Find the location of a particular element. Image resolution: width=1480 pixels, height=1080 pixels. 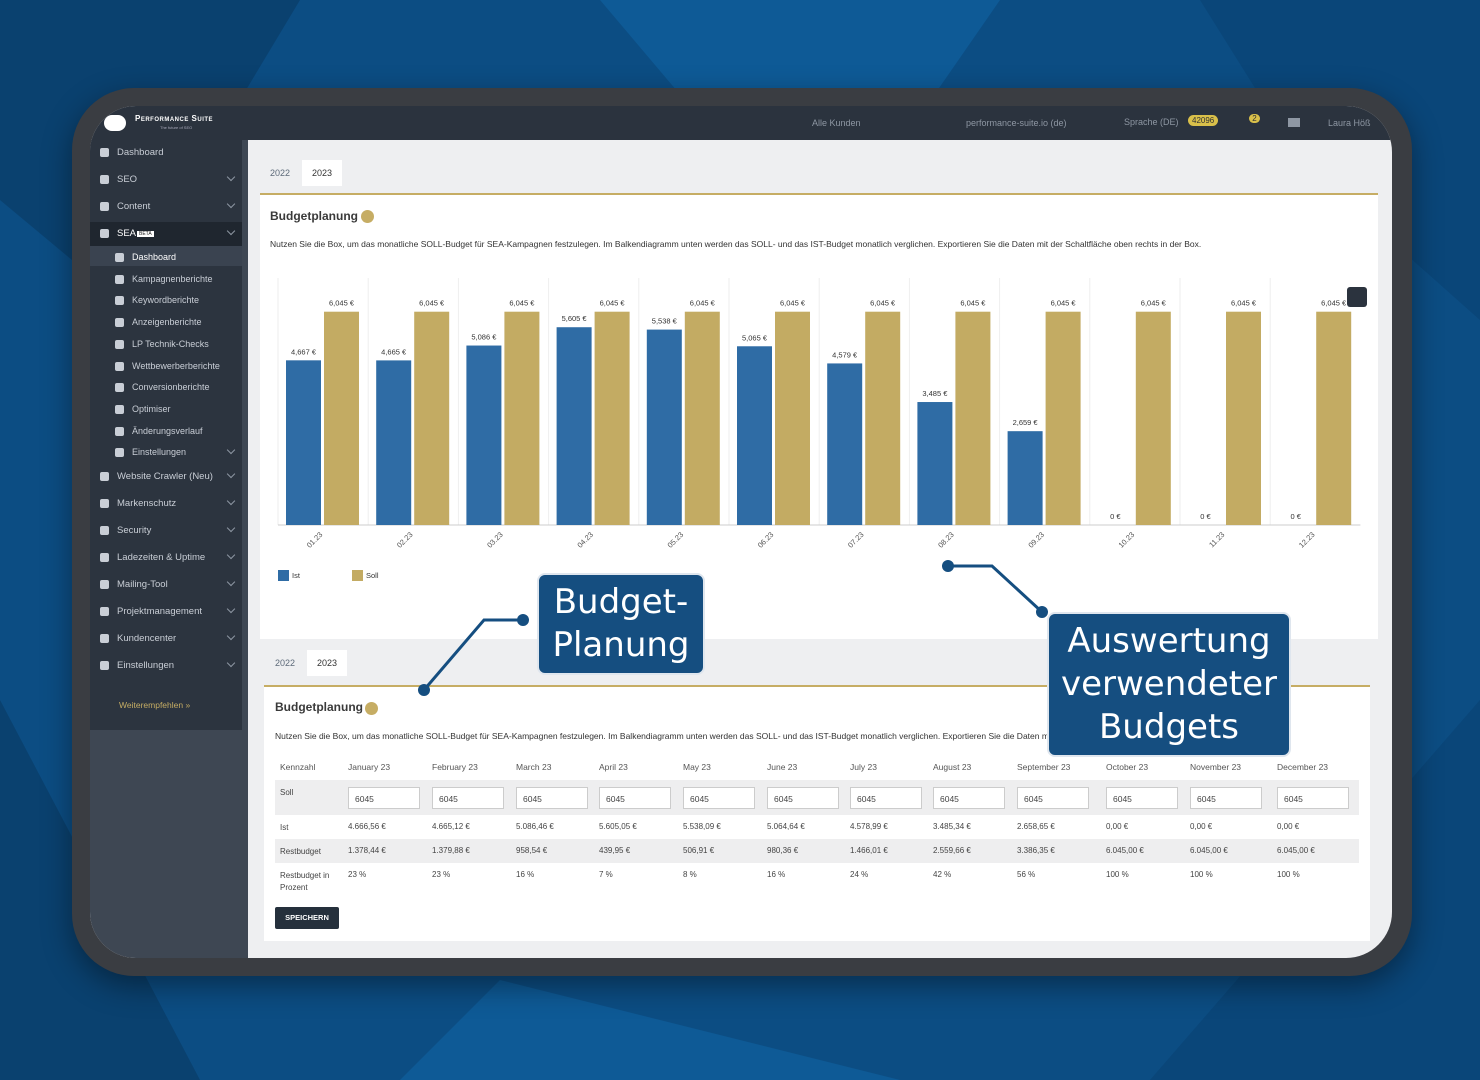

menu-item: Anzeigenberichte is located at coordinates (167, 322).